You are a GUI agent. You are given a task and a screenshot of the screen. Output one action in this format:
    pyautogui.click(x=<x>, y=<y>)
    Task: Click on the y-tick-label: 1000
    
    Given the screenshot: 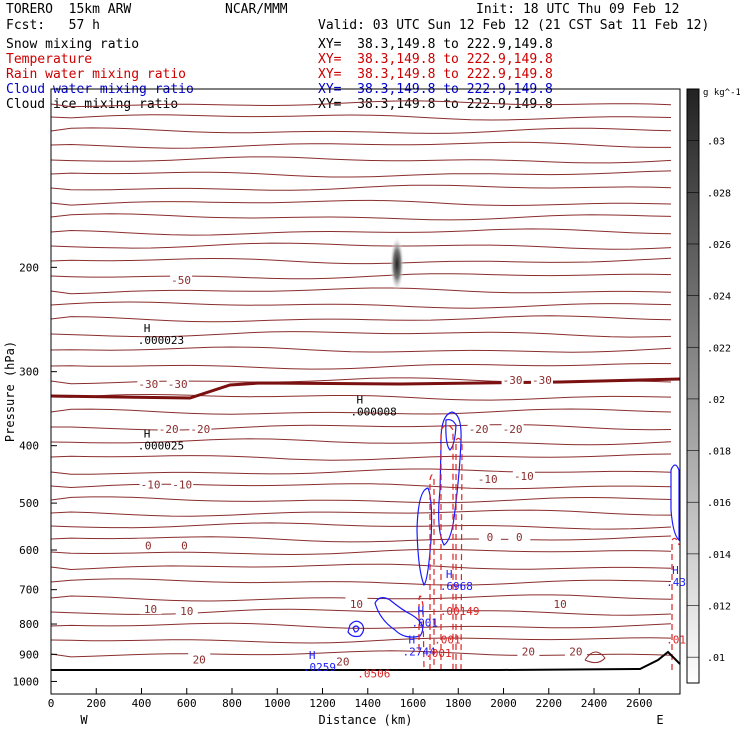 What is the action you would take?
    pyautogui.click(x=26, y=681)
    